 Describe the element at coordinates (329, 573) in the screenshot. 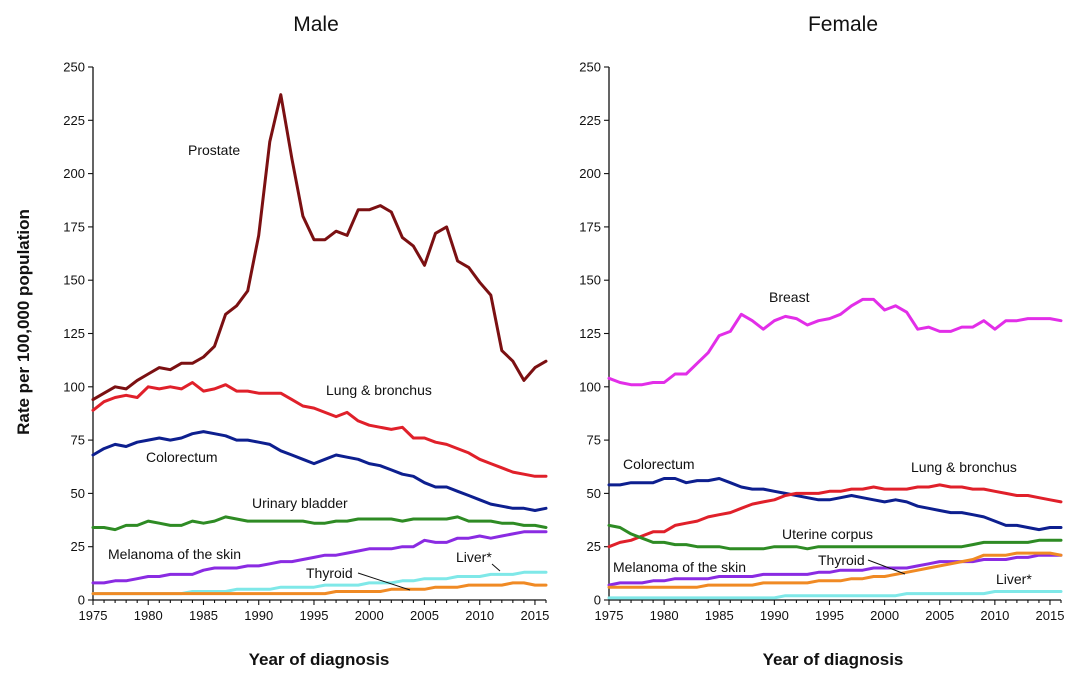

I see `male-label-thyroid: Thyroid` at that location.